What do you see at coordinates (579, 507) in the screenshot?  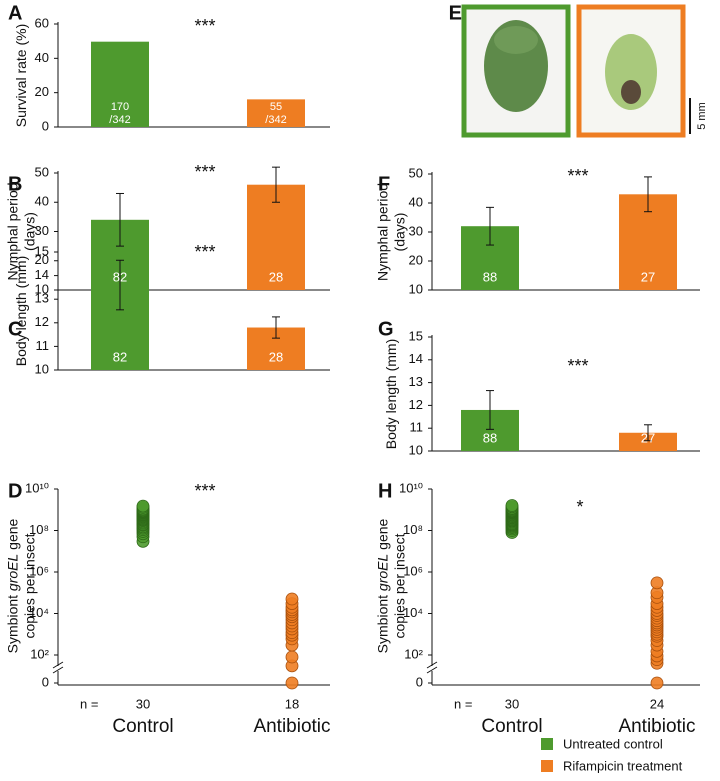 I see `annotation: *` at bounding box center [579, 507].